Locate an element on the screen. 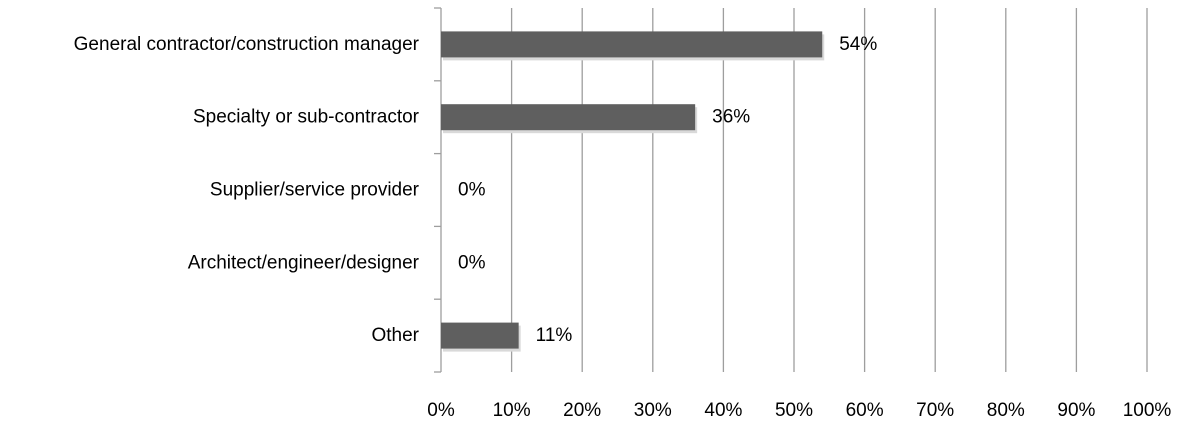 This screenshot has width=1194, height=422. category-label-2: Specialty or sub-contractor is located at coordinates (306, 117).